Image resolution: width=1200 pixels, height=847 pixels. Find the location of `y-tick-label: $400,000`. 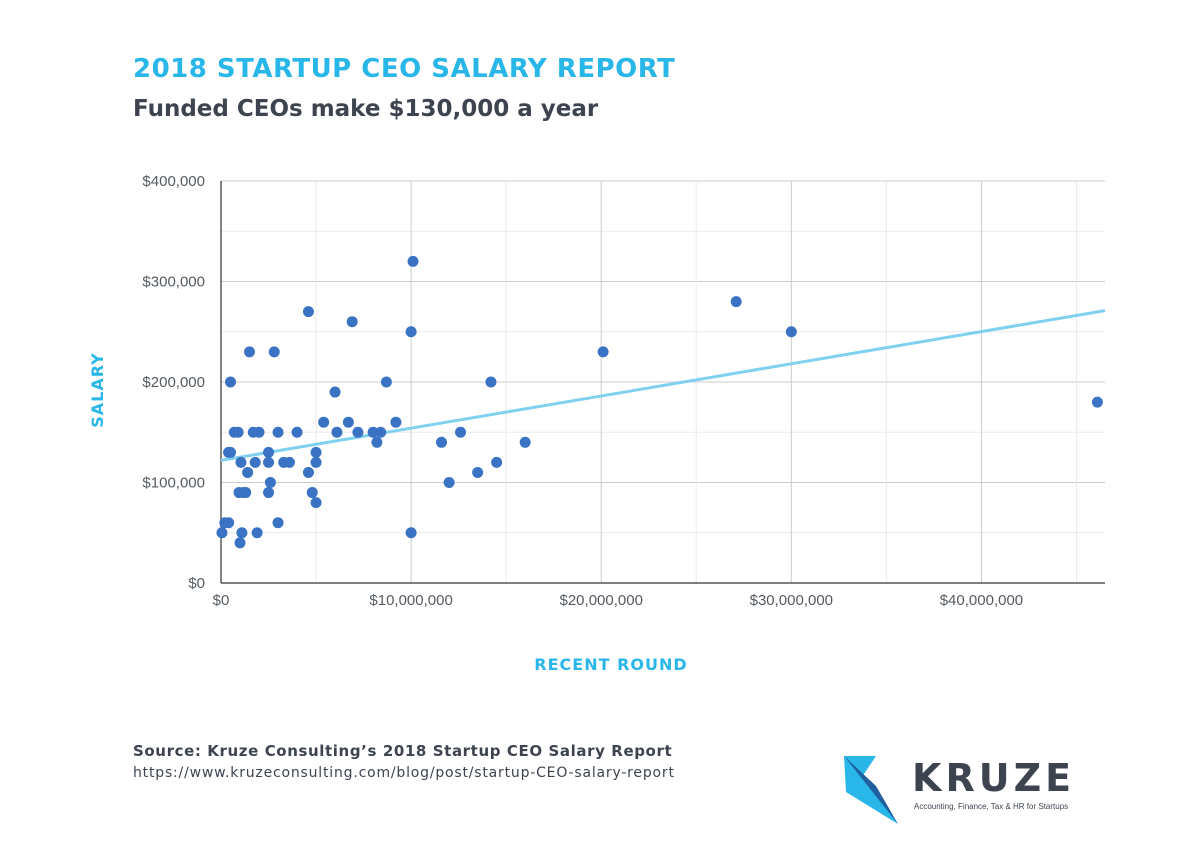

y-tick-label: $400,000 is located at coordinates (173, 181).